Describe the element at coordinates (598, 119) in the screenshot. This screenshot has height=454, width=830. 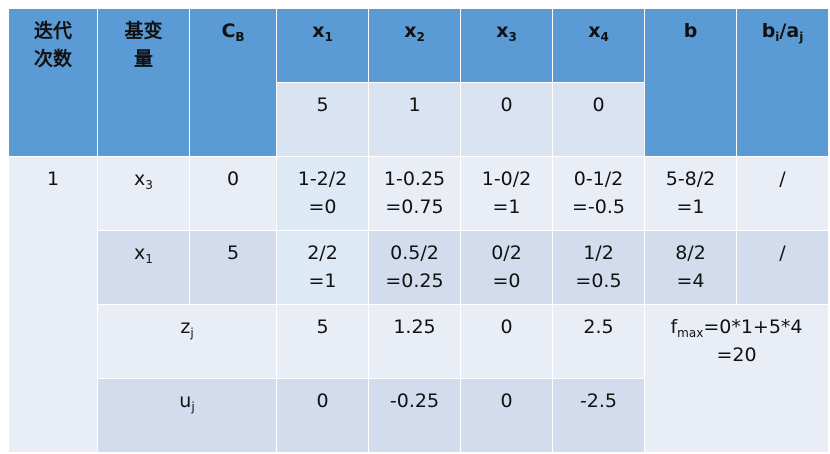
I see `cost-x4: 0` at that location.